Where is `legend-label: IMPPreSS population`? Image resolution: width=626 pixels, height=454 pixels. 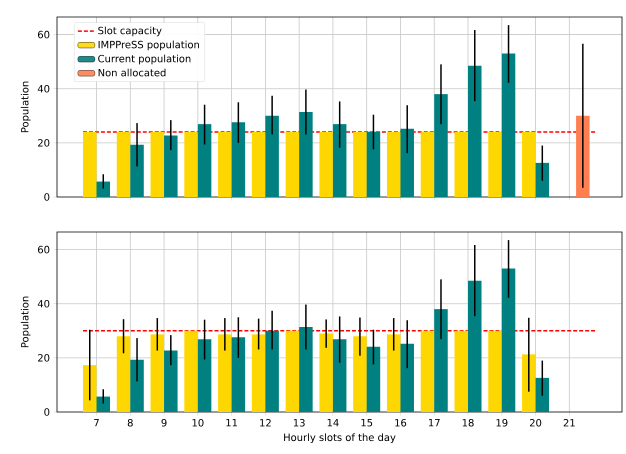
legend-label: IMPPreSS population is located at coordinates (149, 45).